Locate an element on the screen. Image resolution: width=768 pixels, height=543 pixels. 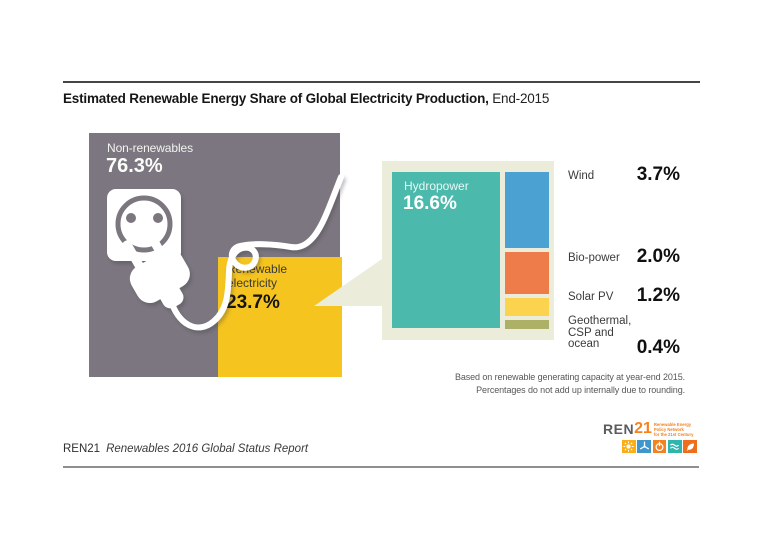
bioenergy-icon is located at coordinates (659, 447).